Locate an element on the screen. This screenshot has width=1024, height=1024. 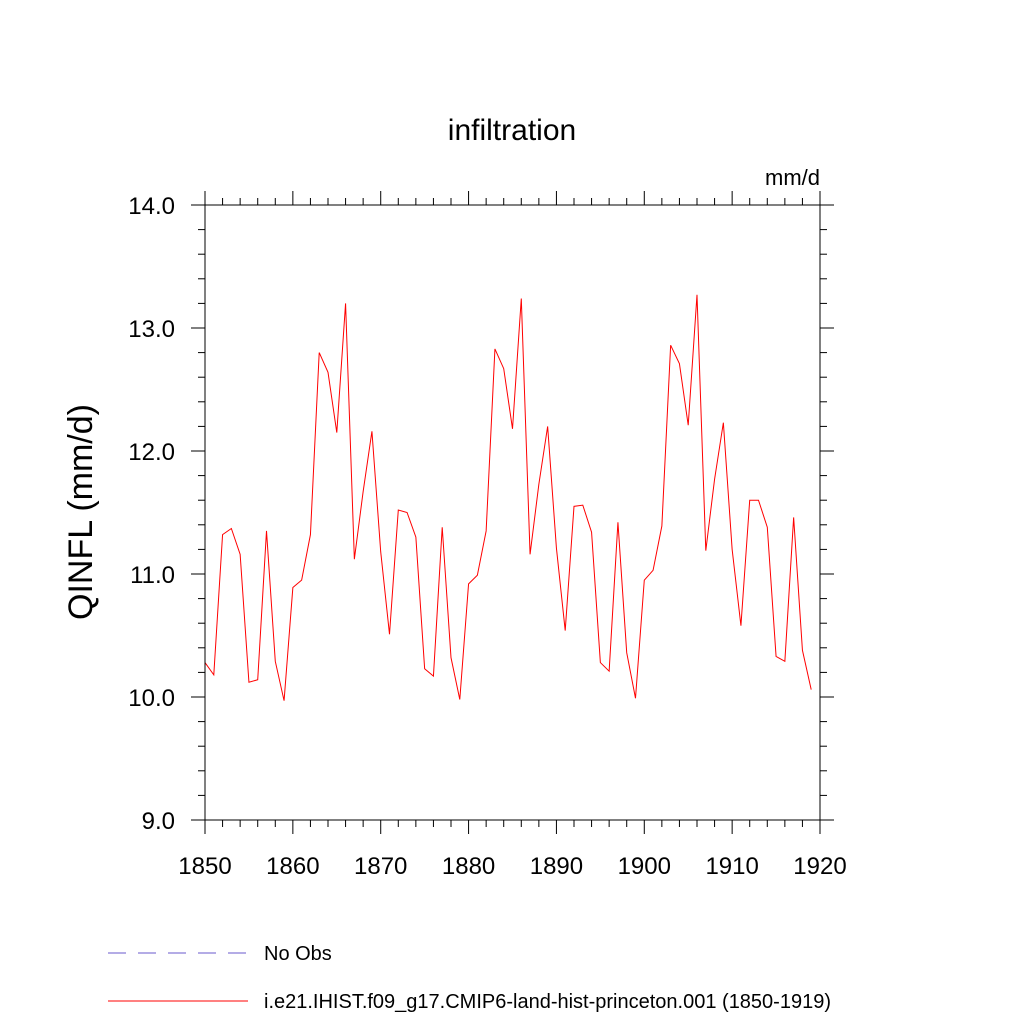
x-tick-label: 1910 is located at coordinates (731, 866).